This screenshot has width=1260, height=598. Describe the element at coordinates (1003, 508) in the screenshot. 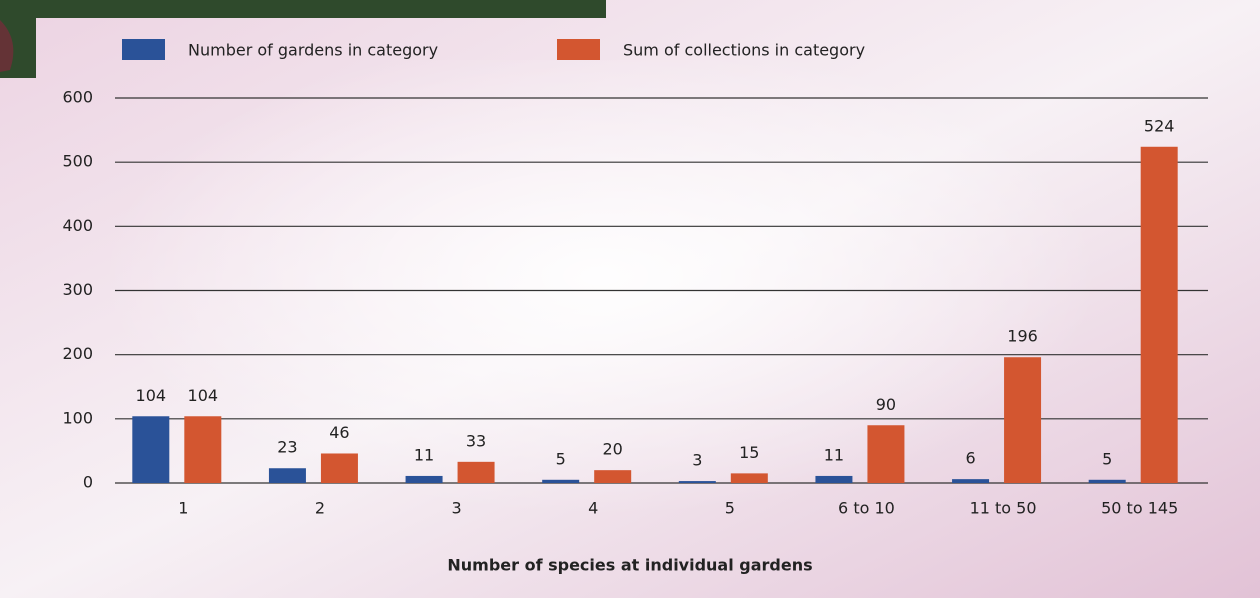

I see `x-tick-label: 11 to 50` at that location.